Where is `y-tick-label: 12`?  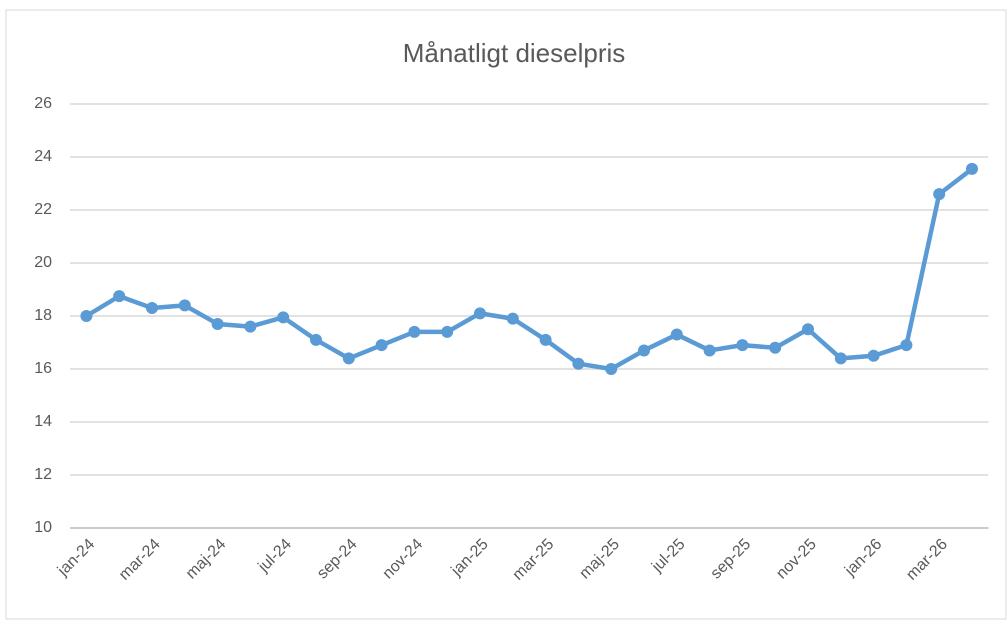
y-tick-label: 12 is located at coordinates (43, 474).